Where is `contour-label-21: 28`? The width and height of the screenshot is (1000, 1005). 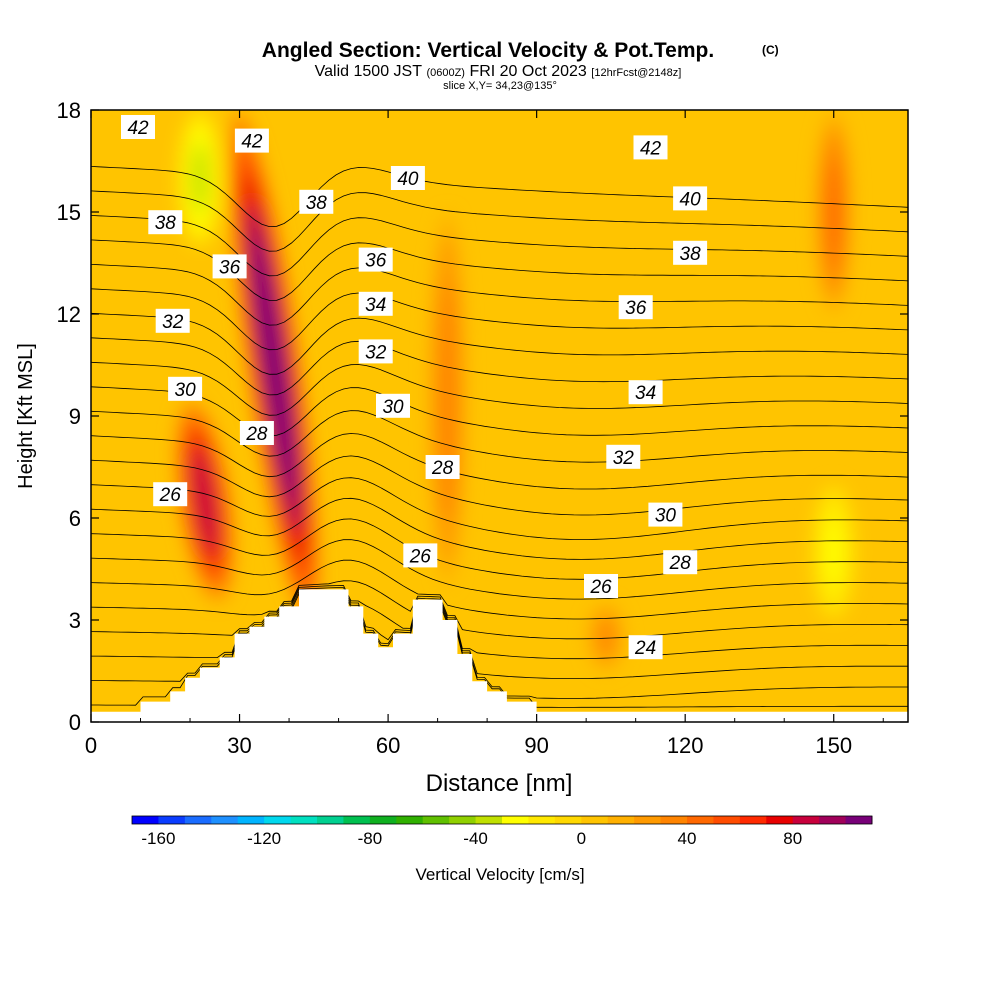
contour-label-21: 28 is located at coordinates (680, 562).